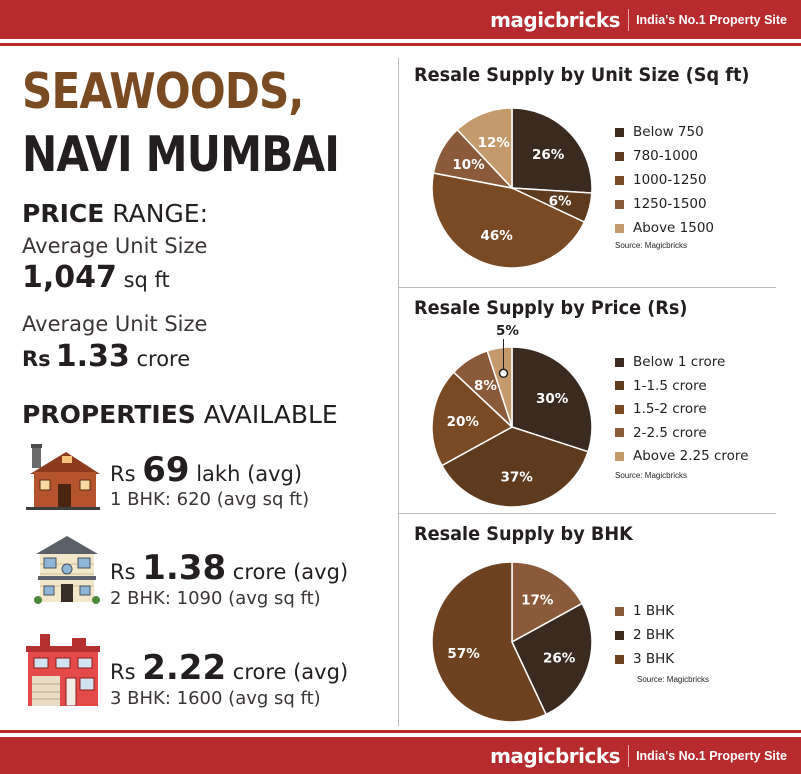 The height and width of the screenshot is (774, 801). What do you see at coordinates (63, 213) in the screenshot?
I see `price-range-bold: PRICE` at bounding box center [63, 213].